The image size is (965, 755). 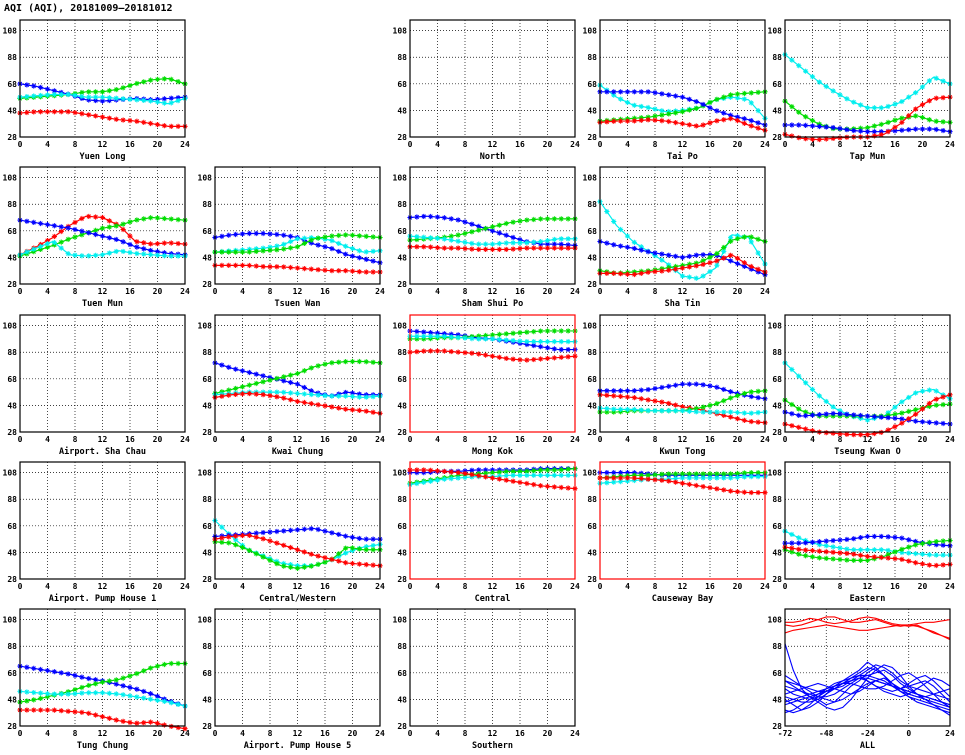 What do you see at coordinates (867, 733) in the screenshot?
I see `x-tick-label: -24` at bounding box center [867, 733].